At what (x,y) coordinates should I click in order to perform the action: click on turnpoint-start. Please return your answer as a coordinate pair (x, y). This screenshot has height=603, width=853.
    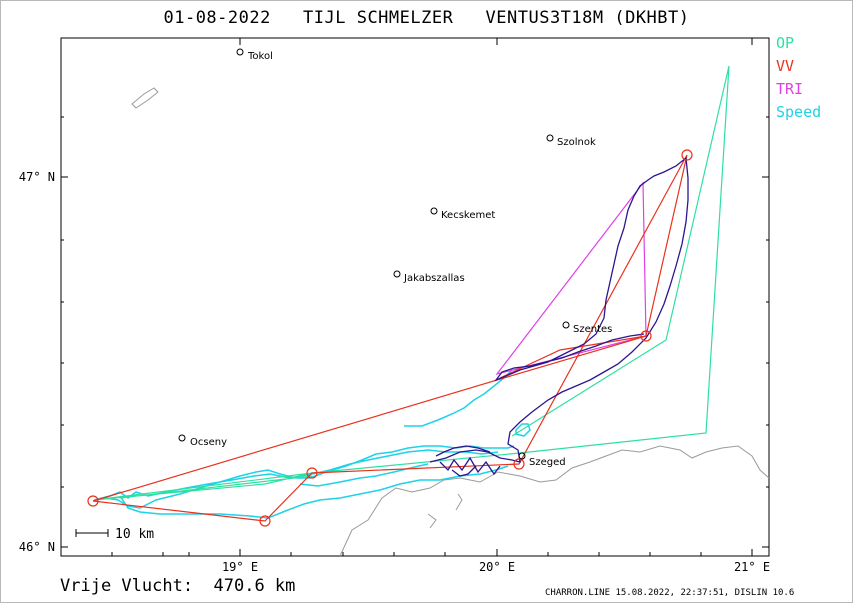
    Looking at the image, I should click on (93, 501).